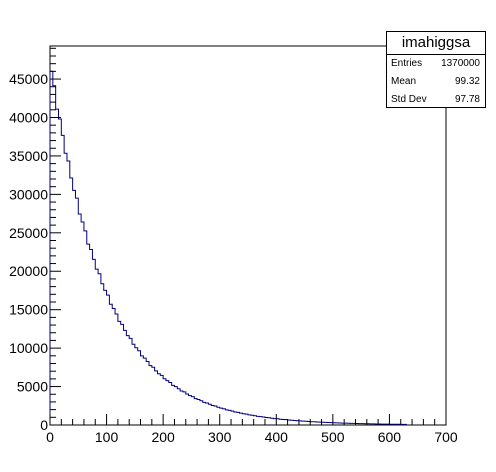  What do you see at coordinates (404, 81) in the screenshot?
I see `stats-mean-label: Mean` at bounding box center [404, 81].